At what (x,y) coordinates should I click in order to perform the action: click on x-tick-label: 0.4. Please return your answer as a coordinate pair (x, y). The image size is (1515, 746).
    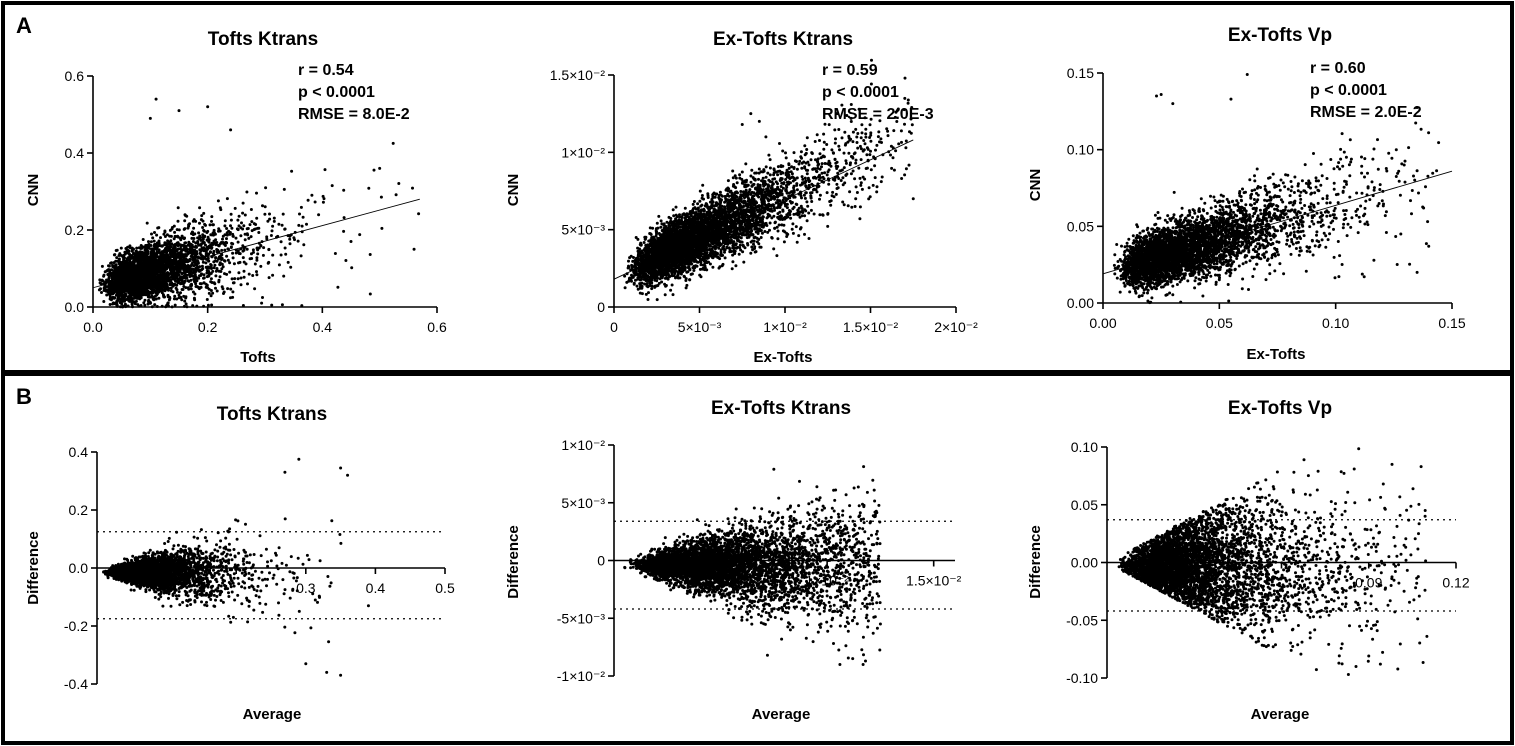
    Looking at the image, I should click on (323, 327).